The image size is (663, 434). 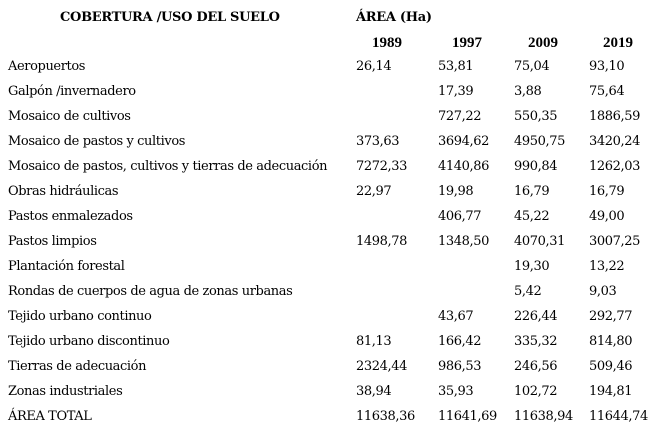 I want to click on cell-1997: 17,39, so click(x=456, y=91).